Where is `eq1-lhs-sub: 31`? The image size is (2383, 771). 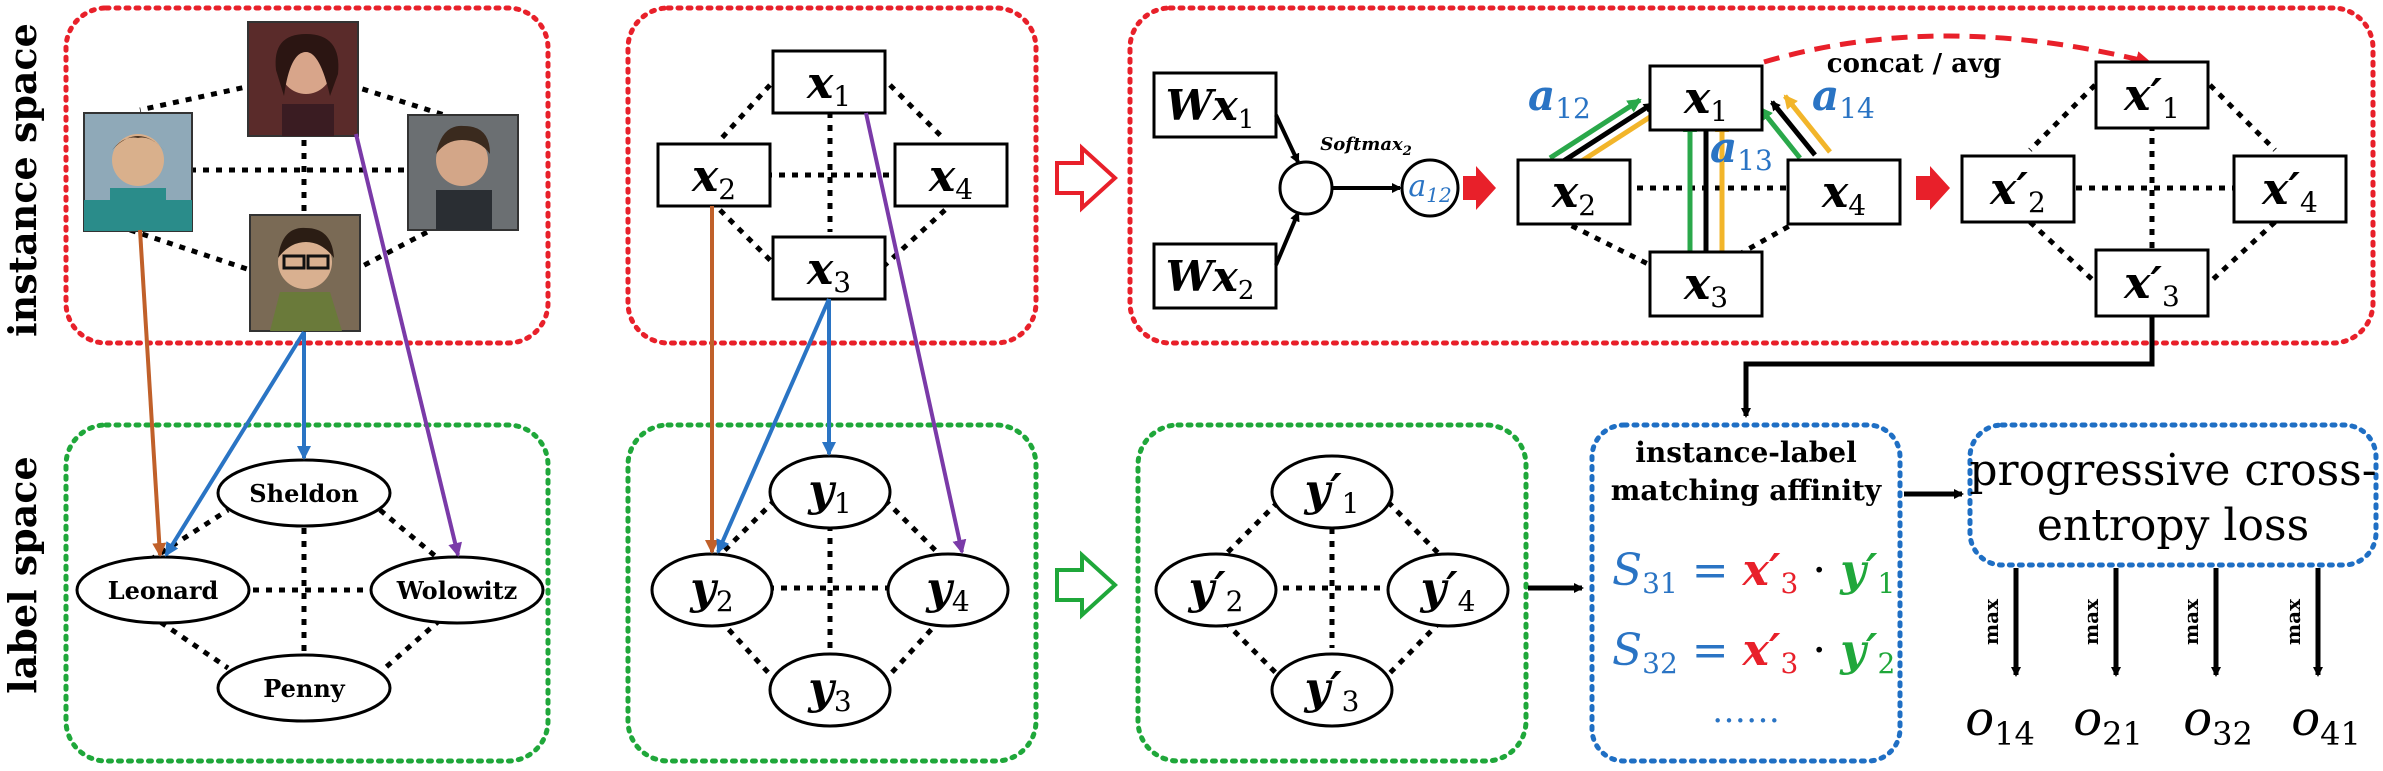
eq1-lhs-sub: 31 is located at coordinates (1660, 583).